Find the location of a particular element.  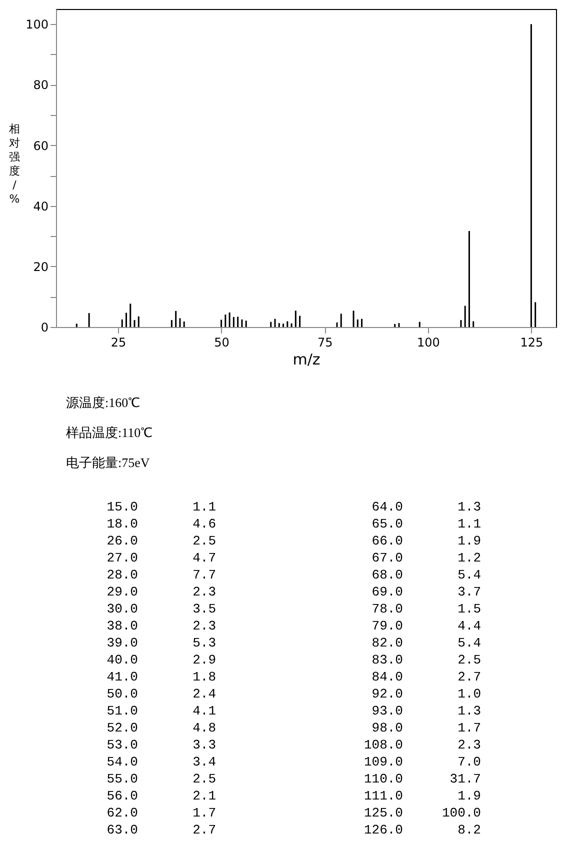

y-tick-label: 100 is located at coordinates (37, 25).